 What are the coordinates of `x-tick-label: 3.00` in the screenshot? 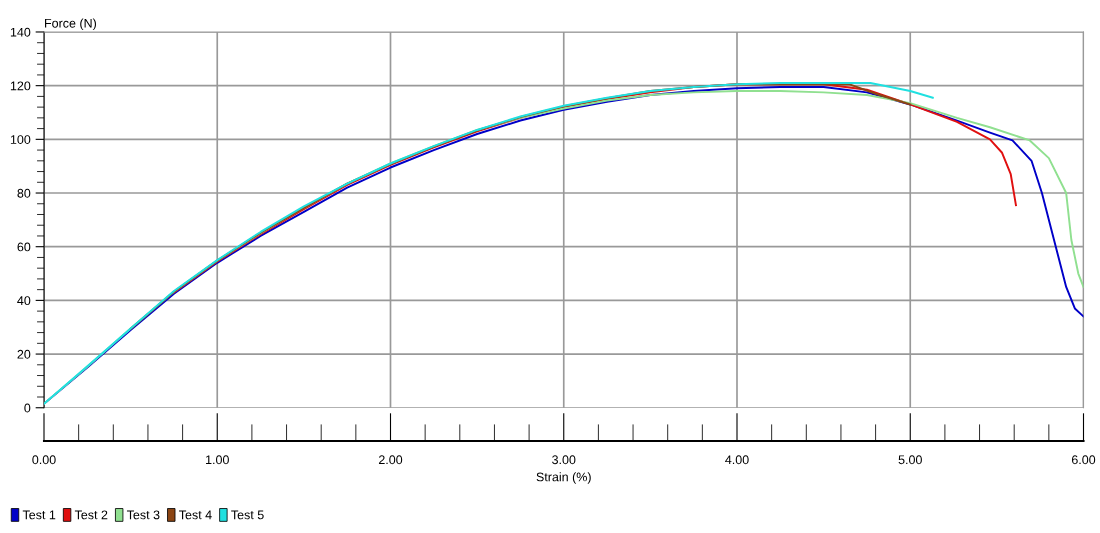 It's located at (564, 460).